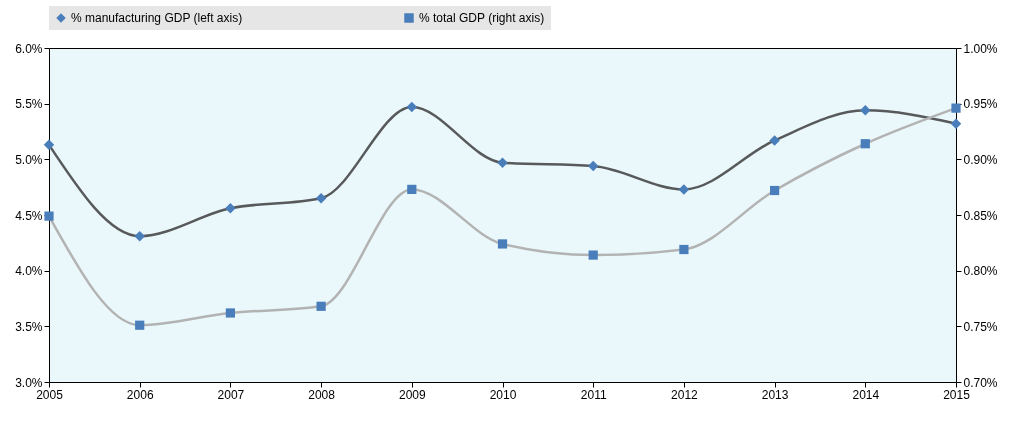  Describe the element at coordinates (980, 215) in the screenshot. I see `y2-tick-label: 0.85%` at that location.